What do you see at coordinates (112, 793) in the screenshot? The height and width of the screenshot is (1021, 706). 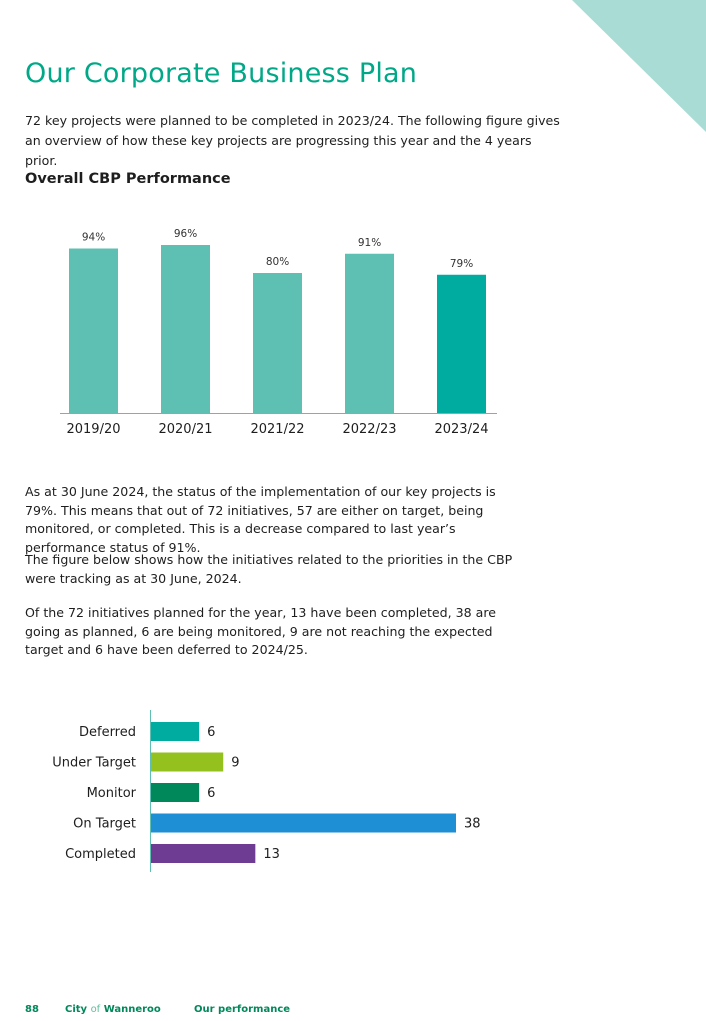 I see `category-label: Monitor` at bounding box center [112, 793].